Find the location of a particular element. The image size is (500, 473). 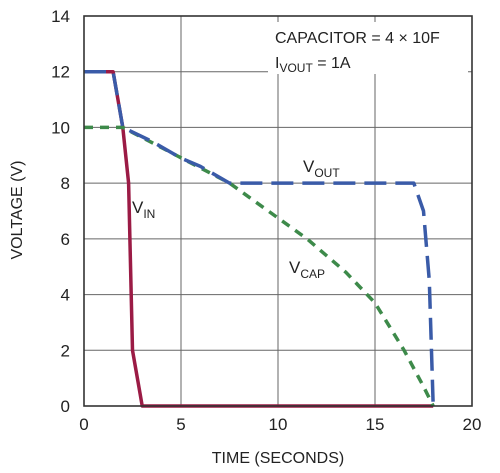

x-tick-label: 10 is located at coordinates (278, 424).